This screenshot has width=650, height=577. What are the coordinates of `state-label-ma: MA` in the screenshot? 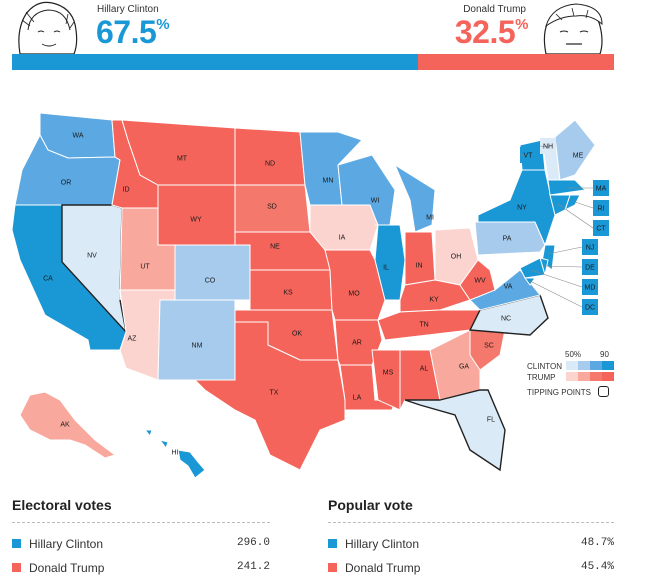 It's located at (601, 189).